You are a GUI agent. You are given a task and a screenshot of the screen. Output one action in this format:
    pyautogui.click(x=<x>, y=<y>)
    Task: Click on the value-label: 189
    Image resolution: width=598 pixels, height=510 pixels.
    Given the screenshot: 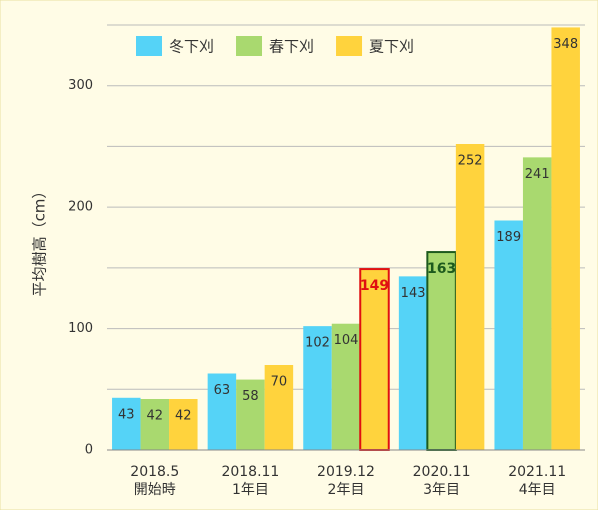 What is the action you would take?
    pyautogui.click(x=508, y=237)
    